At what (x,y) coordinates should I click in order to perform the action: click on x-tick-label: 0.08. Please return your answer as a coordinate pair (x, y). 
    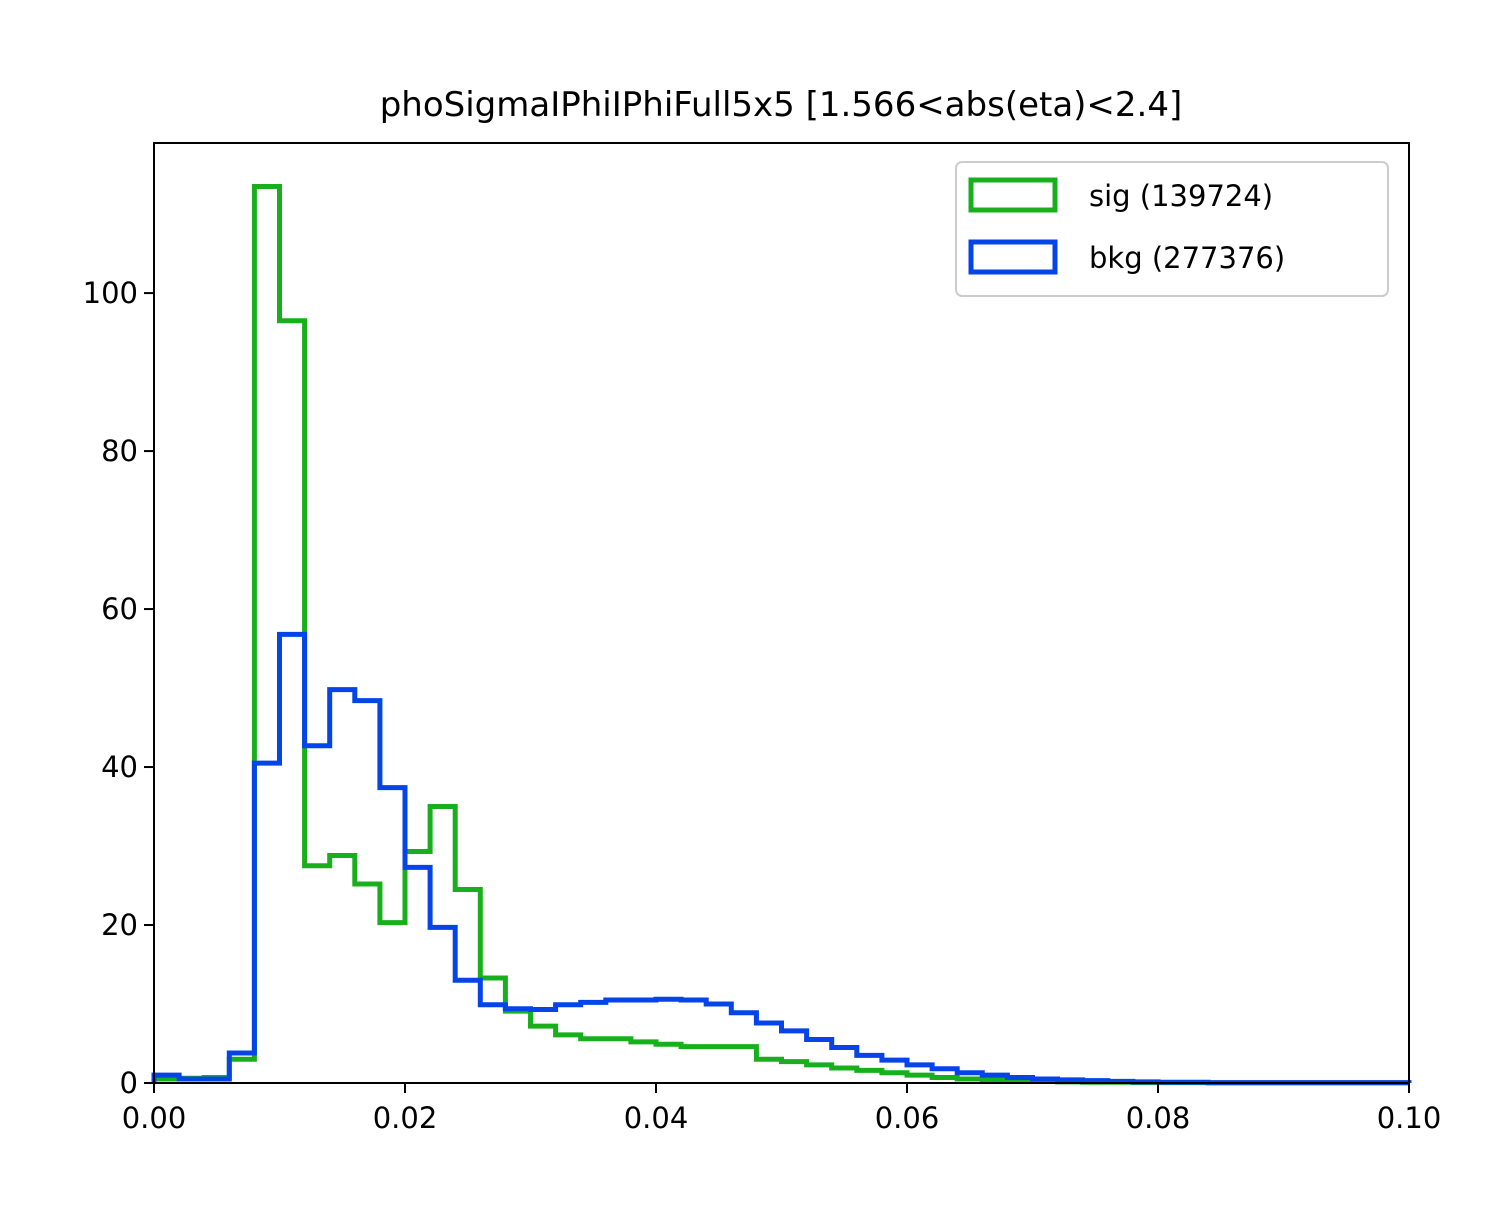
    Looking at the image, I should click on (1158, 1118).